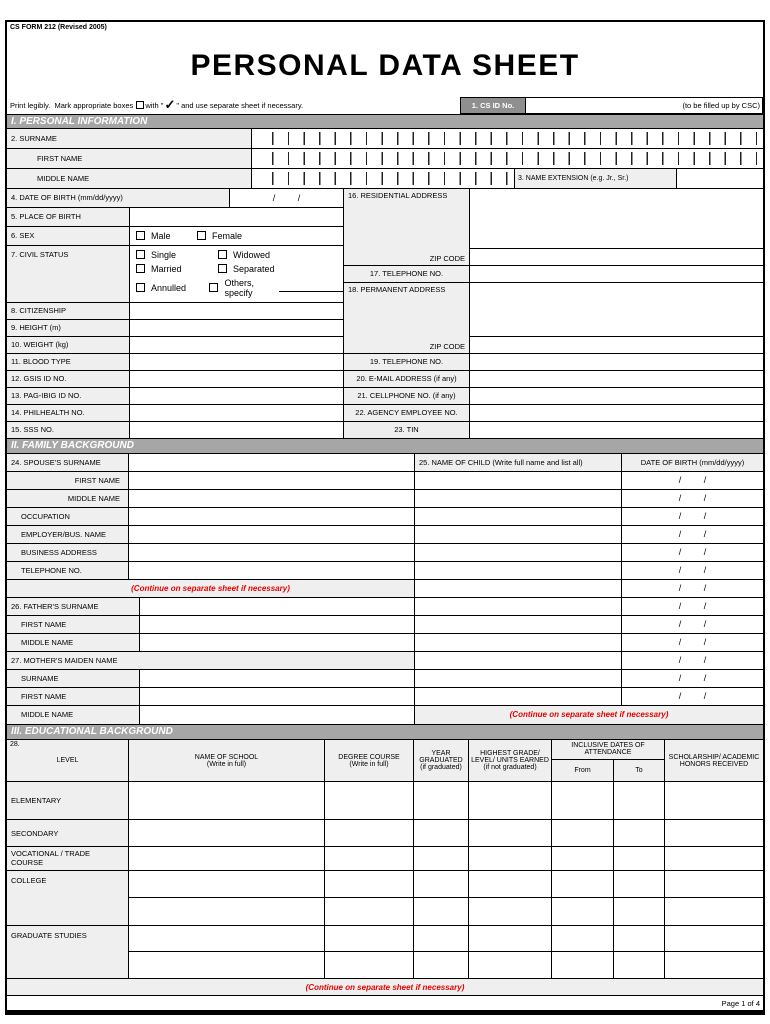 Image resolution: width=770 pixels, height=1024 pixels. What do you see at coordinates (639, 858) in the screenshot?
I see `vocational-to-input` at bounding box center [639, 858].